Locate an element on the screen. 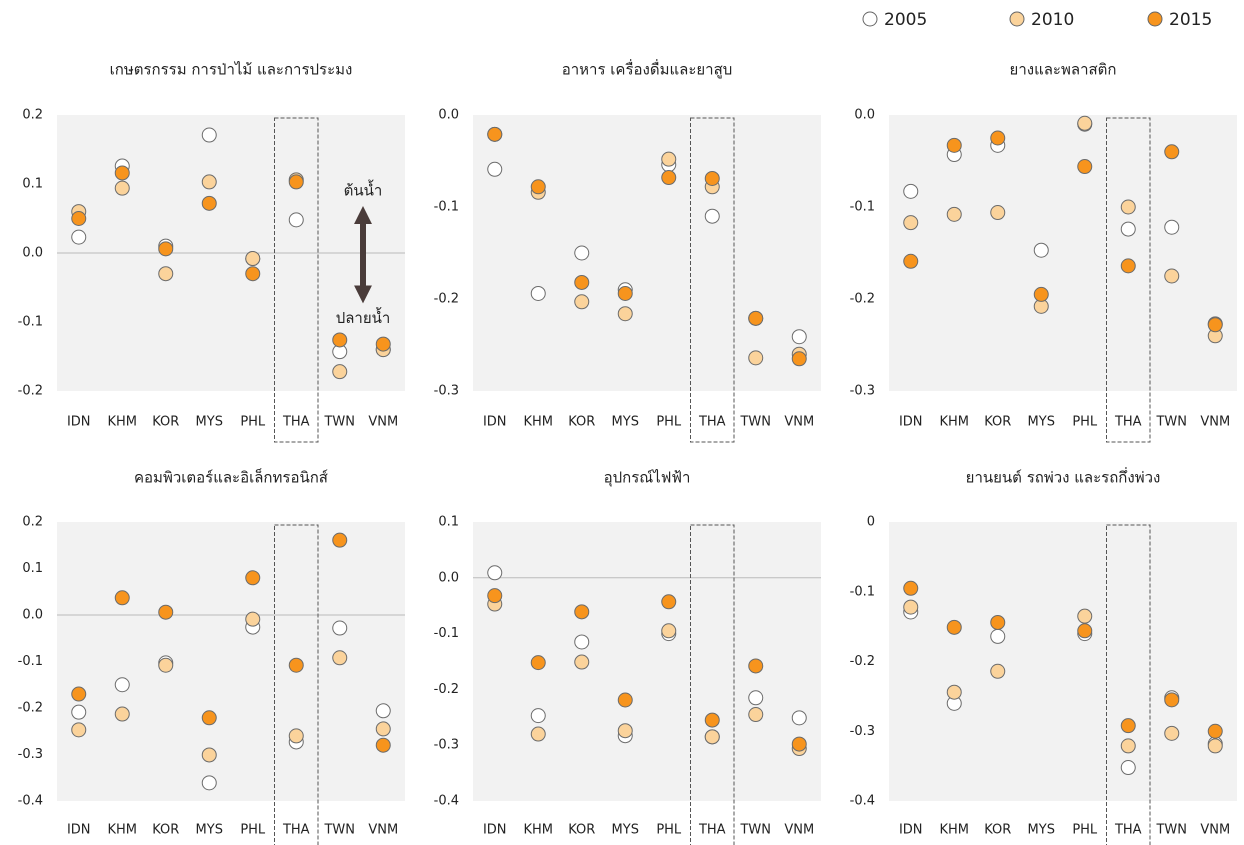 Image resolution: width=1244 pixels, height=845 pixels. y-tick-label: -0.2 is located at coordinates (30, 391).